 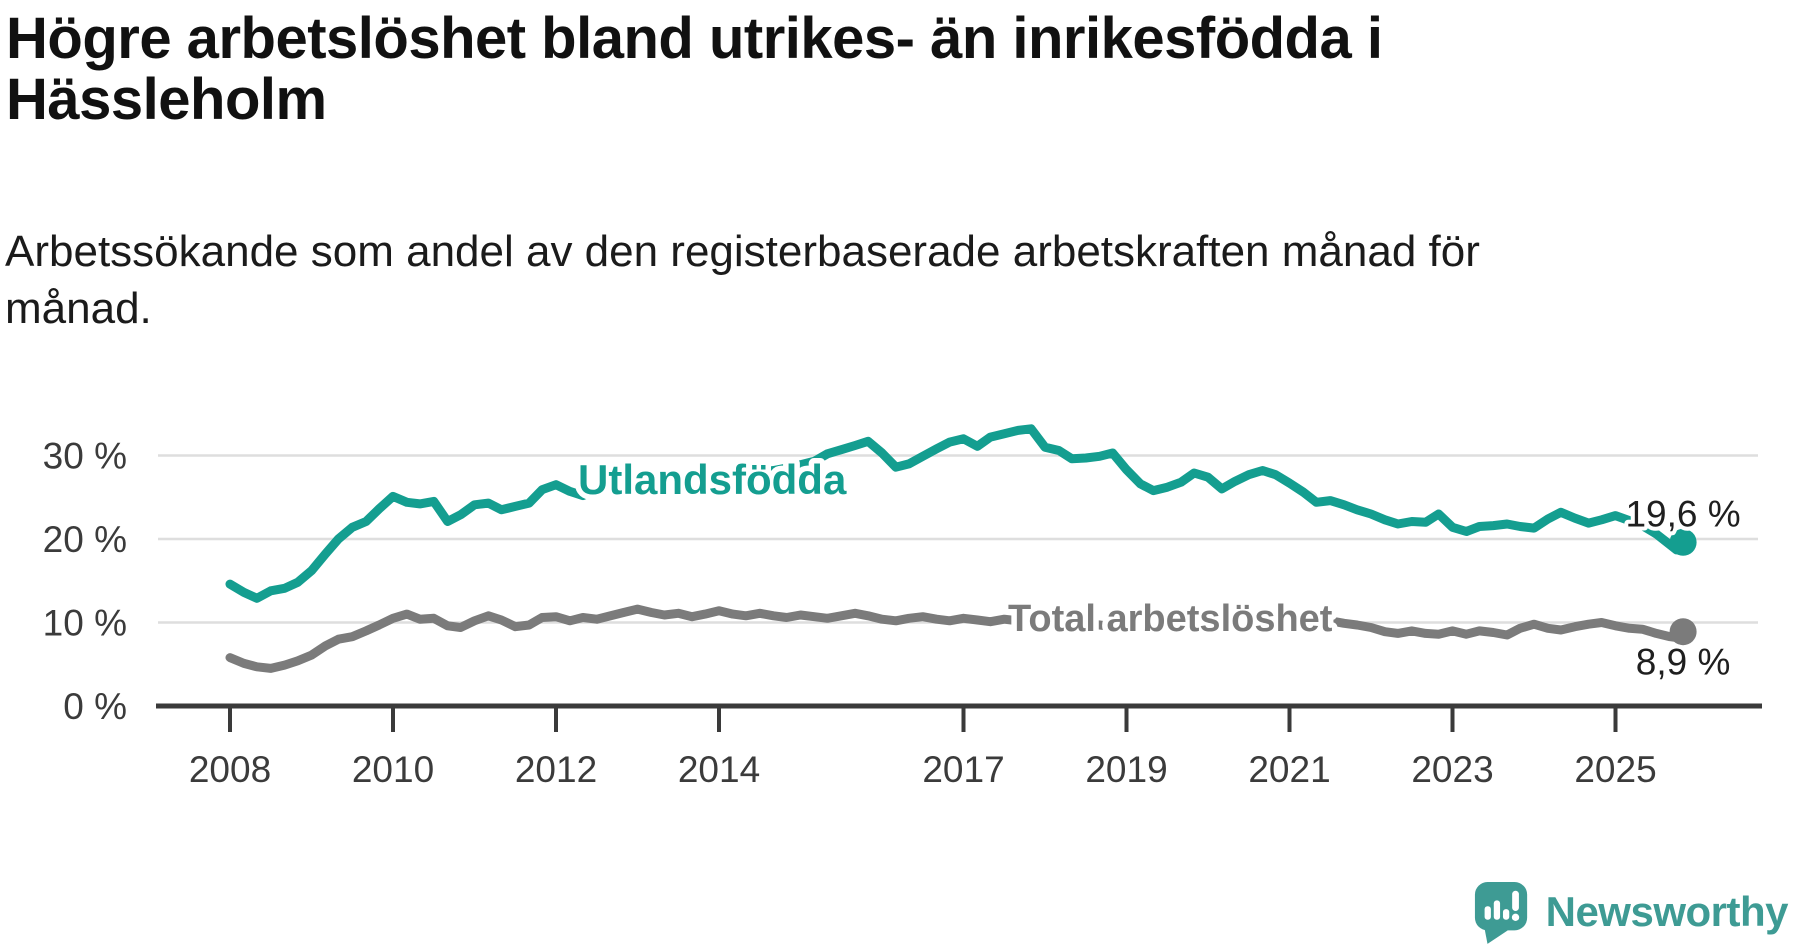 What do you see at coordinates (1289, 769) in the screenshot?
I see `x-tick-label-2021: 2021` at bounding box center [1289, 769].